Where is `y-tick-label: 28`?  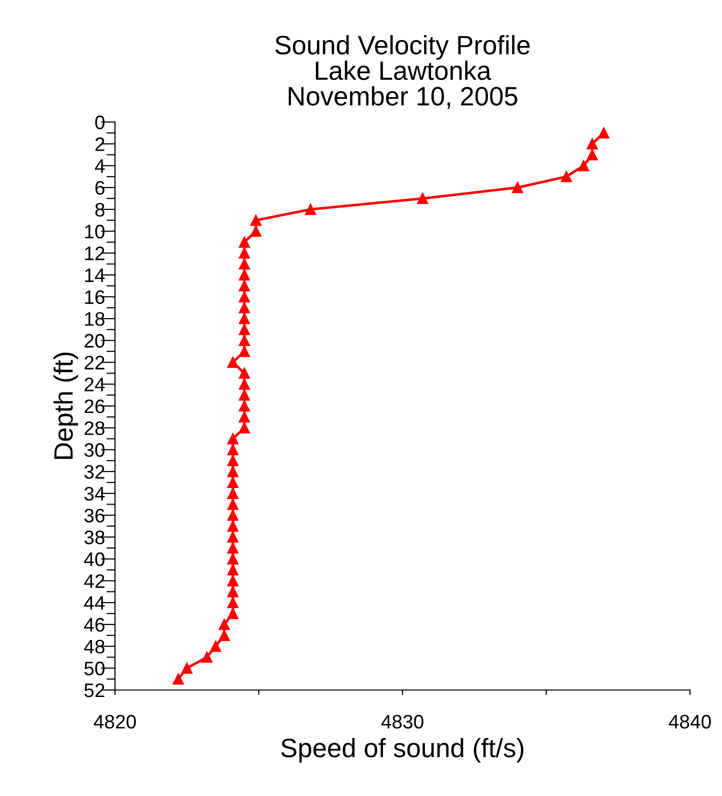 y-tick-label: 28 is located at coordinates (94, 428).